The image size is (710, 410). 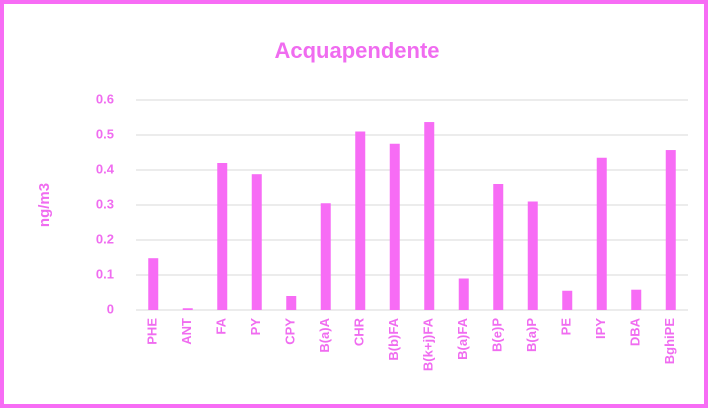 I want to click on x-tick-label: PE, so click(x=566, y=327).